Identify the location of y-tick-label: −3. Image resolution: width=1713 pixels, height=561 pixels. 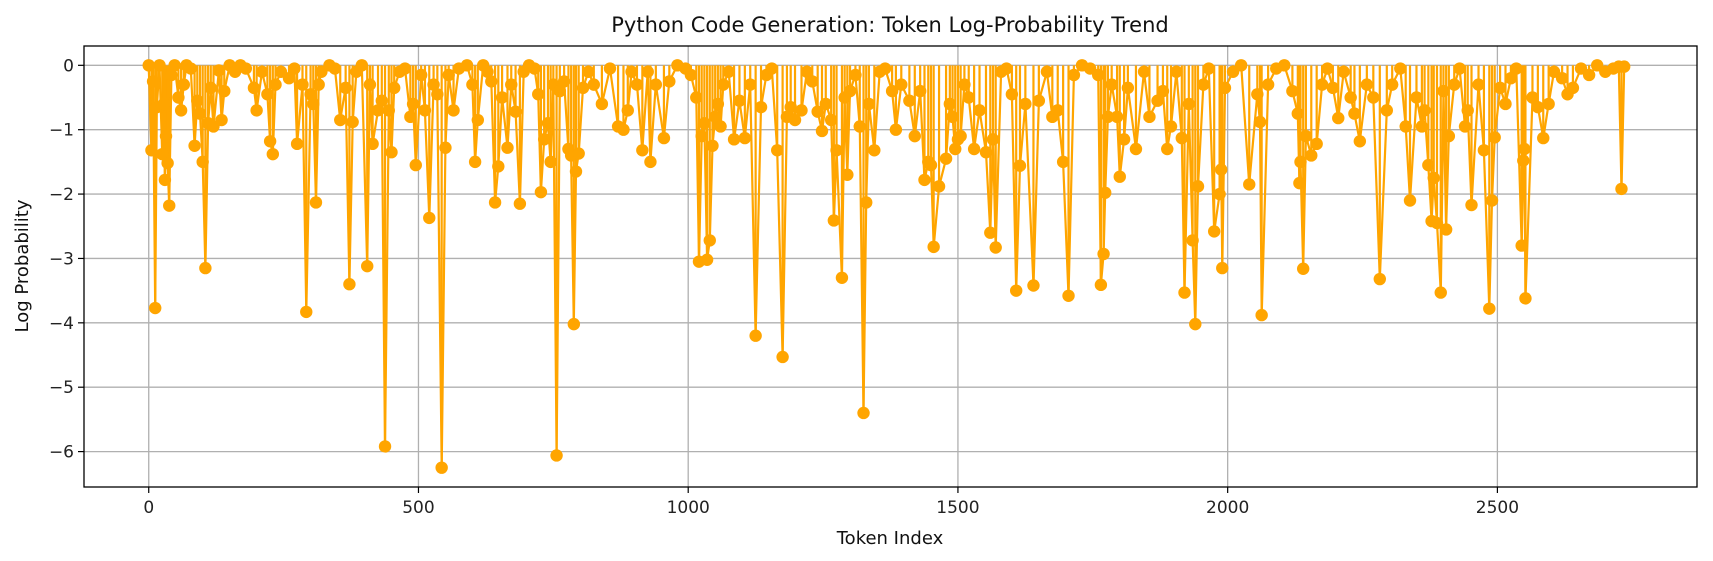
(61, 259).